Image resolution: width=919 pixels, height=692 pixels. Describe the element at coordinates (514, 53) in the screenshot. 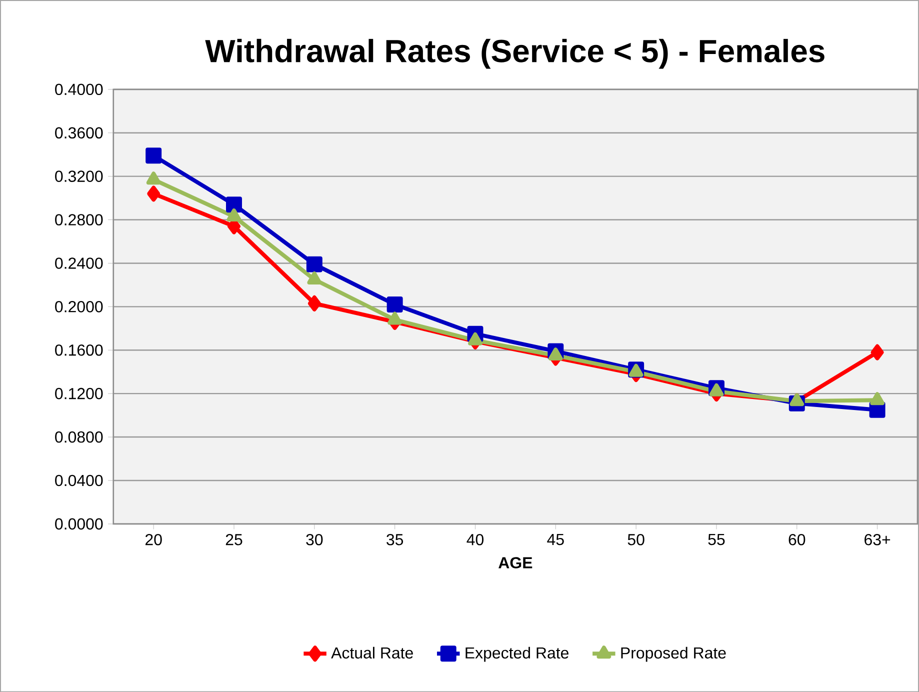

I see `chart-title: Withdrawal Rates (Service < 5) - Females` at that location.